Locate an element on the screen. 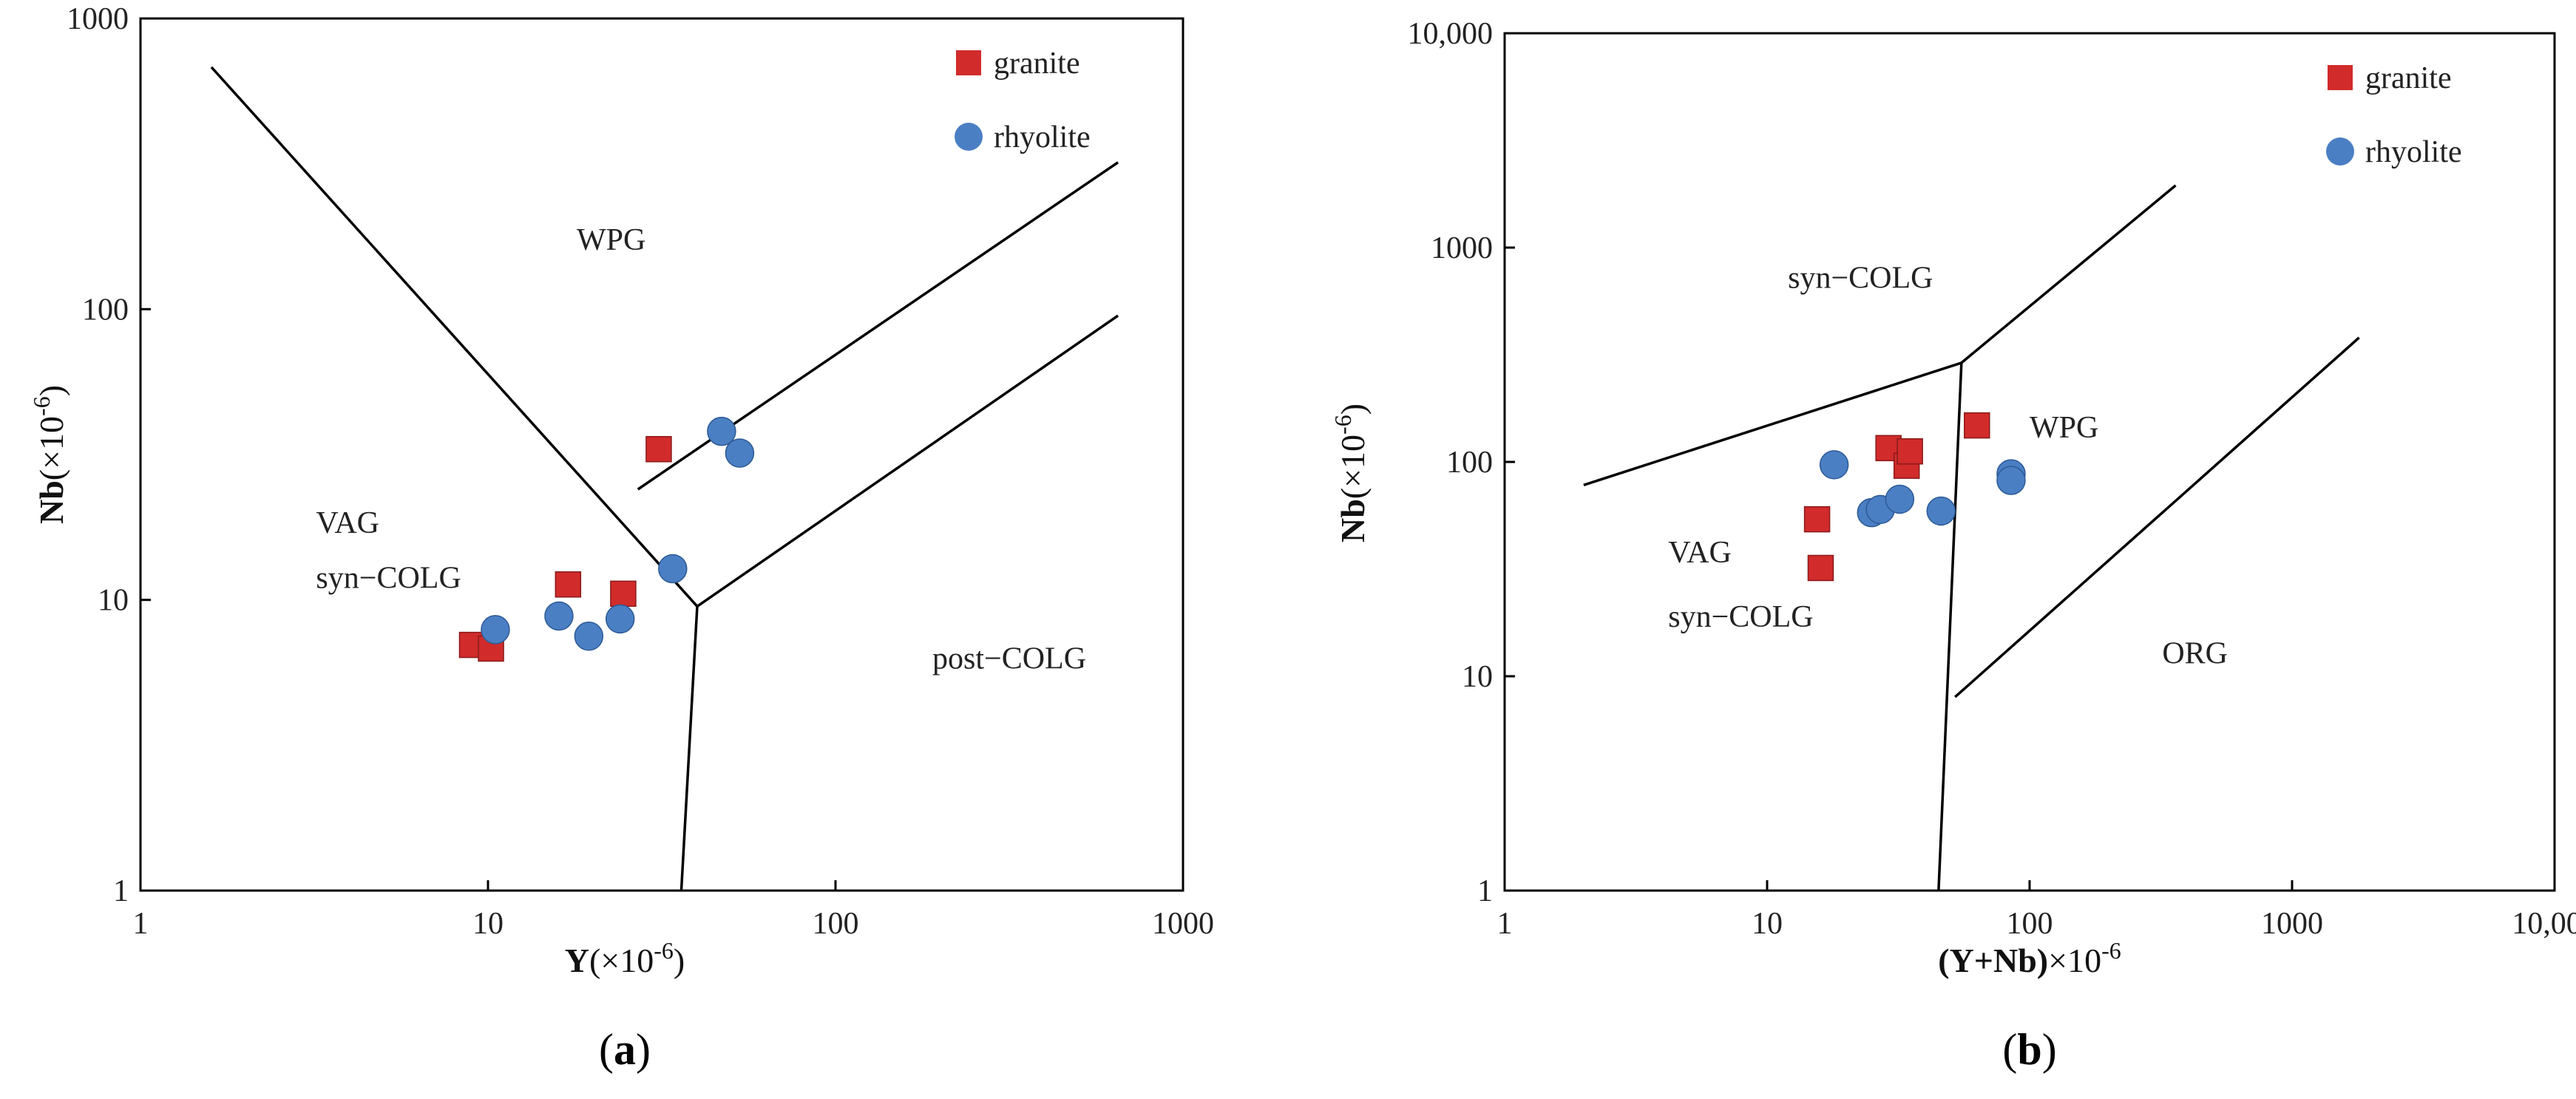 Image resolution: width=2576 pixels, height=1099 pixels. region-label: ORG is located at coordinates (2195, 653).